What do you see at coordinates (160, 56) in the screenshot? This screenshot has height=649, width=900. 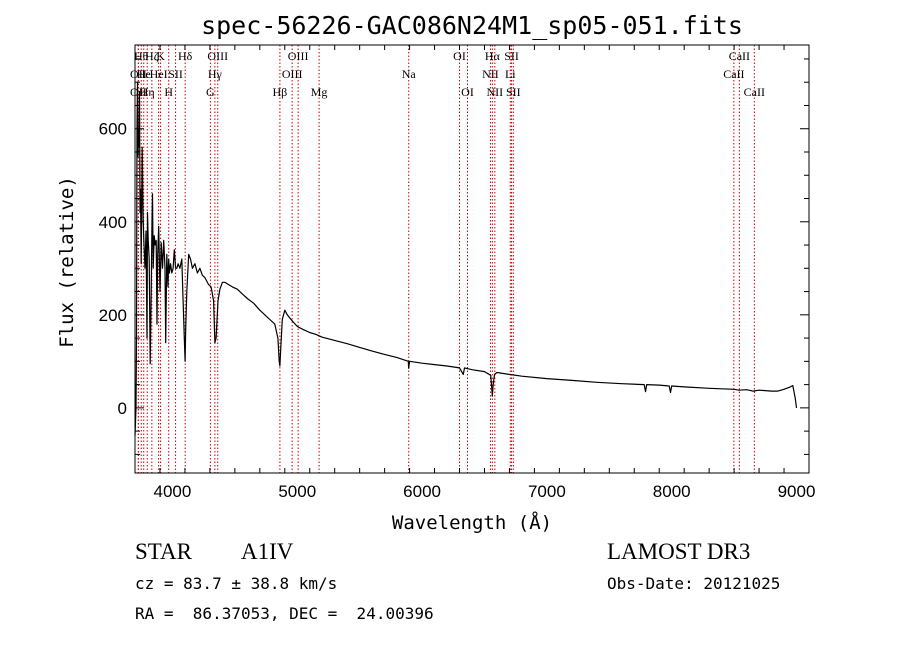 I see `line-marker-label: K` at bounding box center [160, 56].